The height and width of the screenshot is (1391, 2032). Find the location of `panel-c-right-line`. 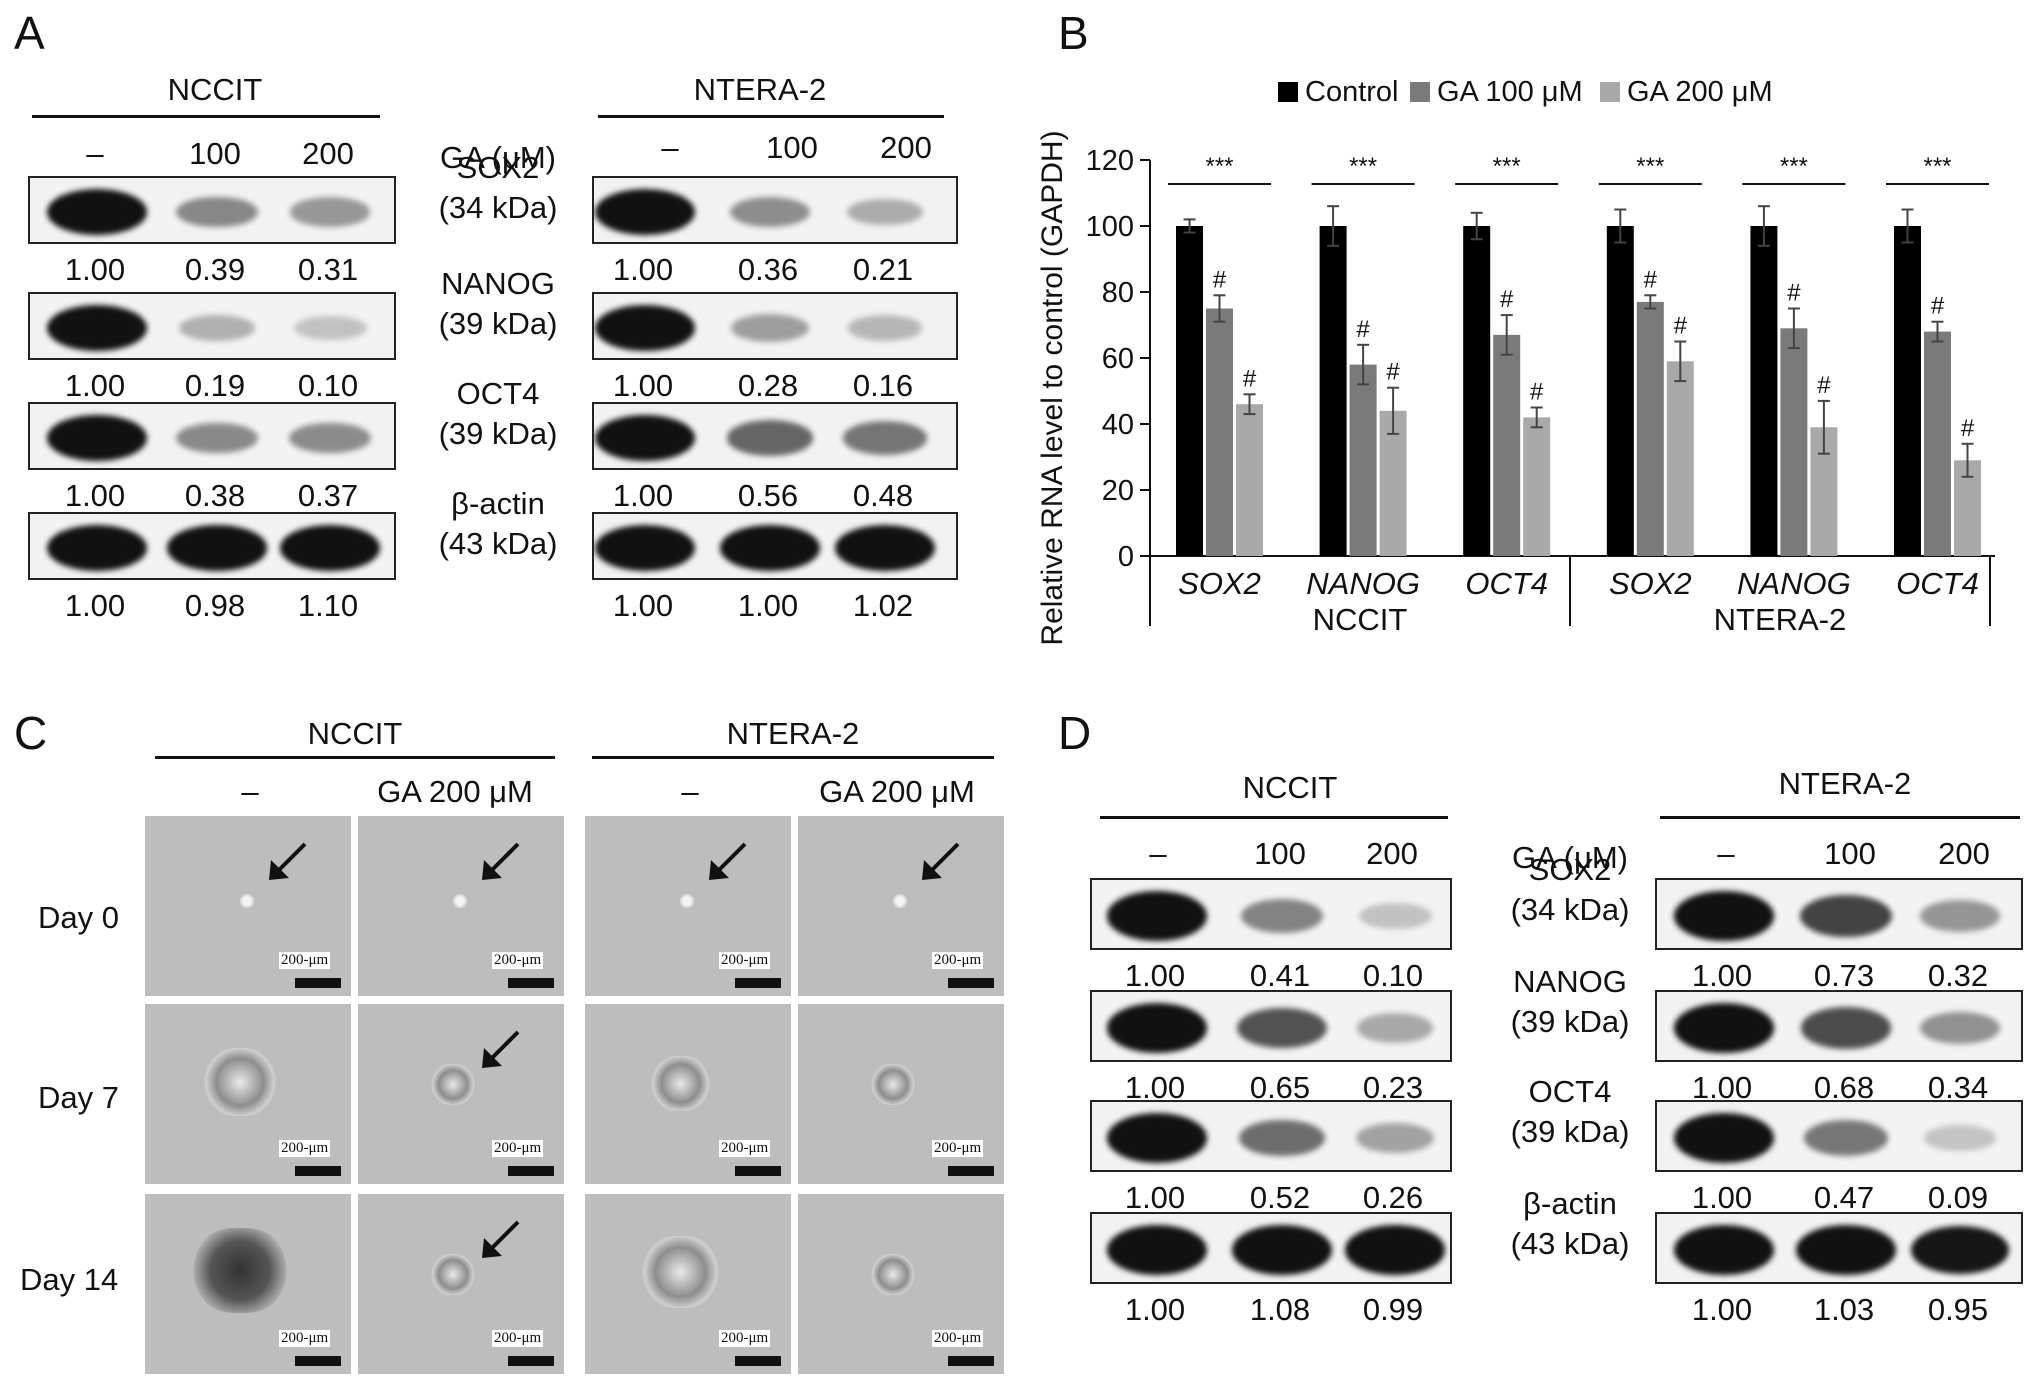

panel-c-right-line is located at coordinates (793, 757).